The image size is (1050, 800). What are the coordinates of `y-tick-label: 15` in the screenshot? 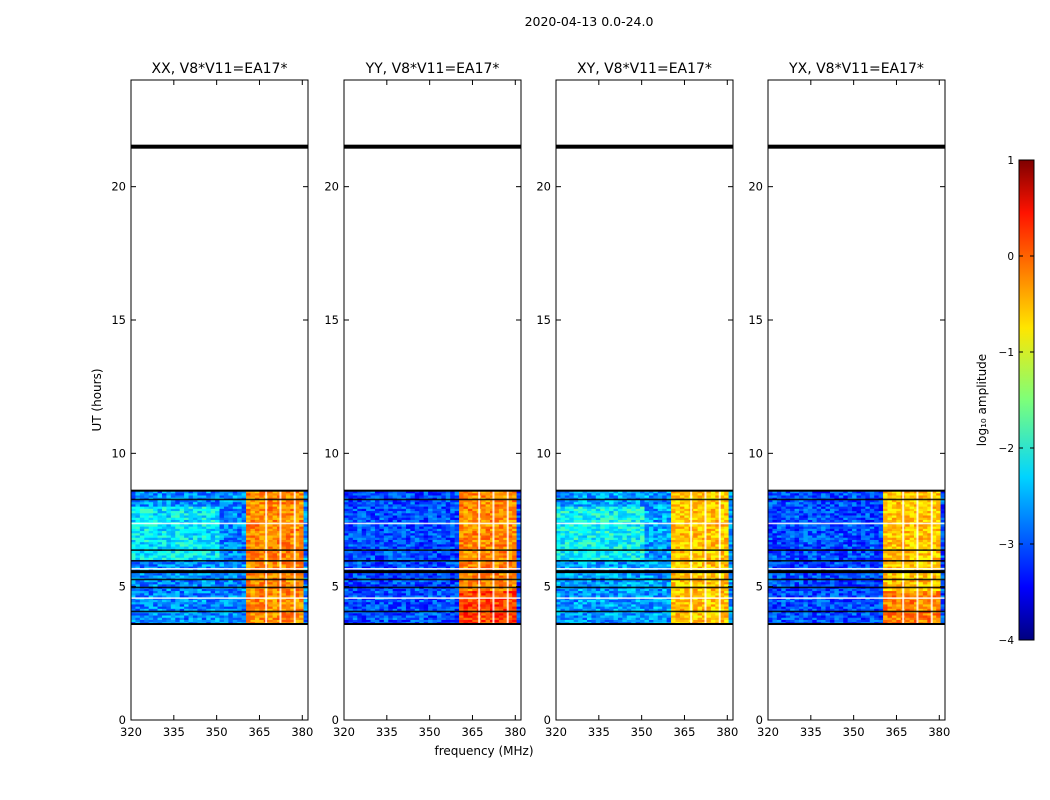 It's located at (331, 320).